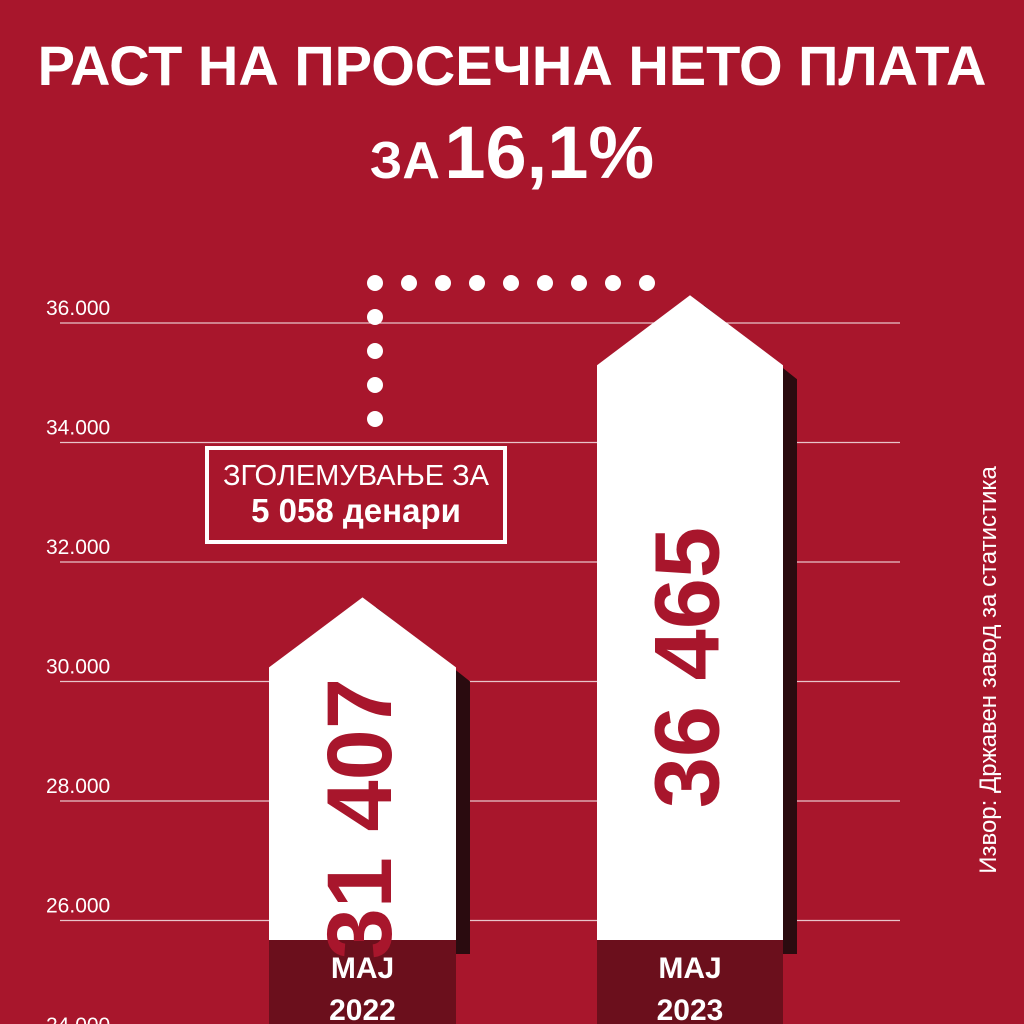  Describe the element at coordinates (549, 152) in the screenshot. I see `growth-percentage: 16,1%` at that location.